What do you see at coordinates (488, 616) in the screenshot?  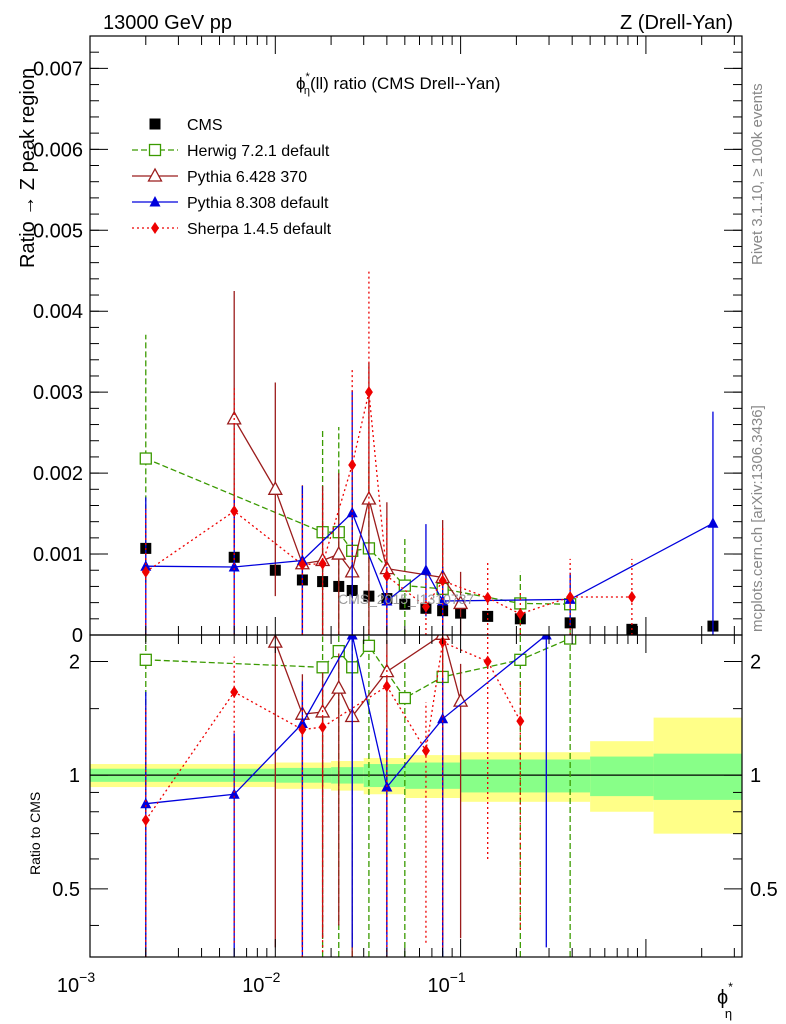 I see `cms-point` at bounding box center [488, 616].